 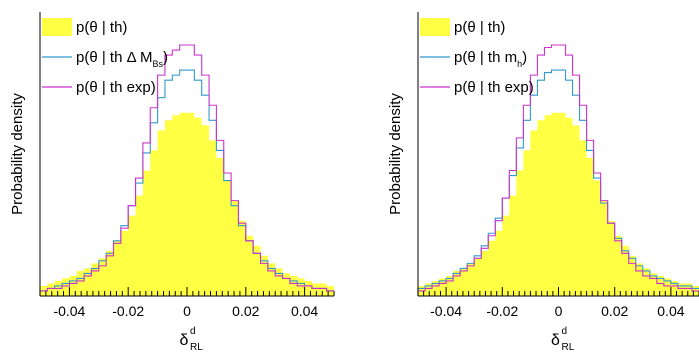 I want to click on legend: p(θ | th) p(θ | th mh) p(θ | th exp), so click(x=477, y=57).